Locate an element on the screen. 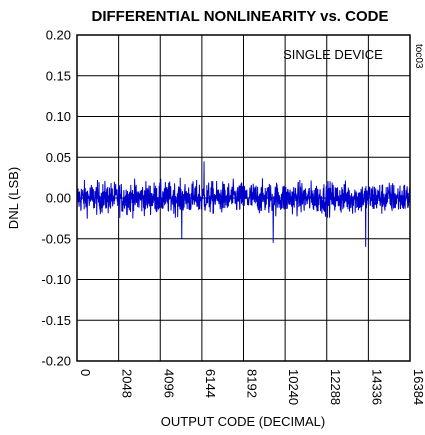 The height and width of the screenshot is (435, 425). y-tick-label: -0.05 is located at coordinates (56, 238).